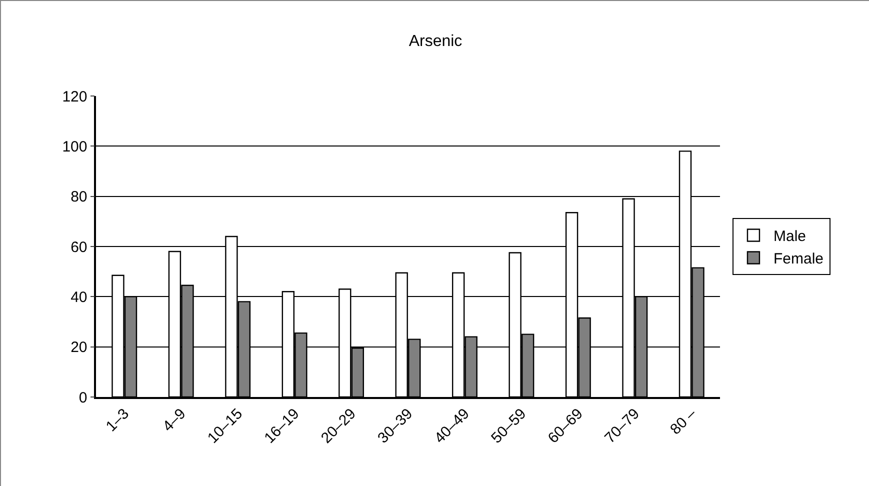  What do you see at coordinates (79, 347) in the screenshot?
I see `y-tick-label: 20` at bounding box center [79, 347].